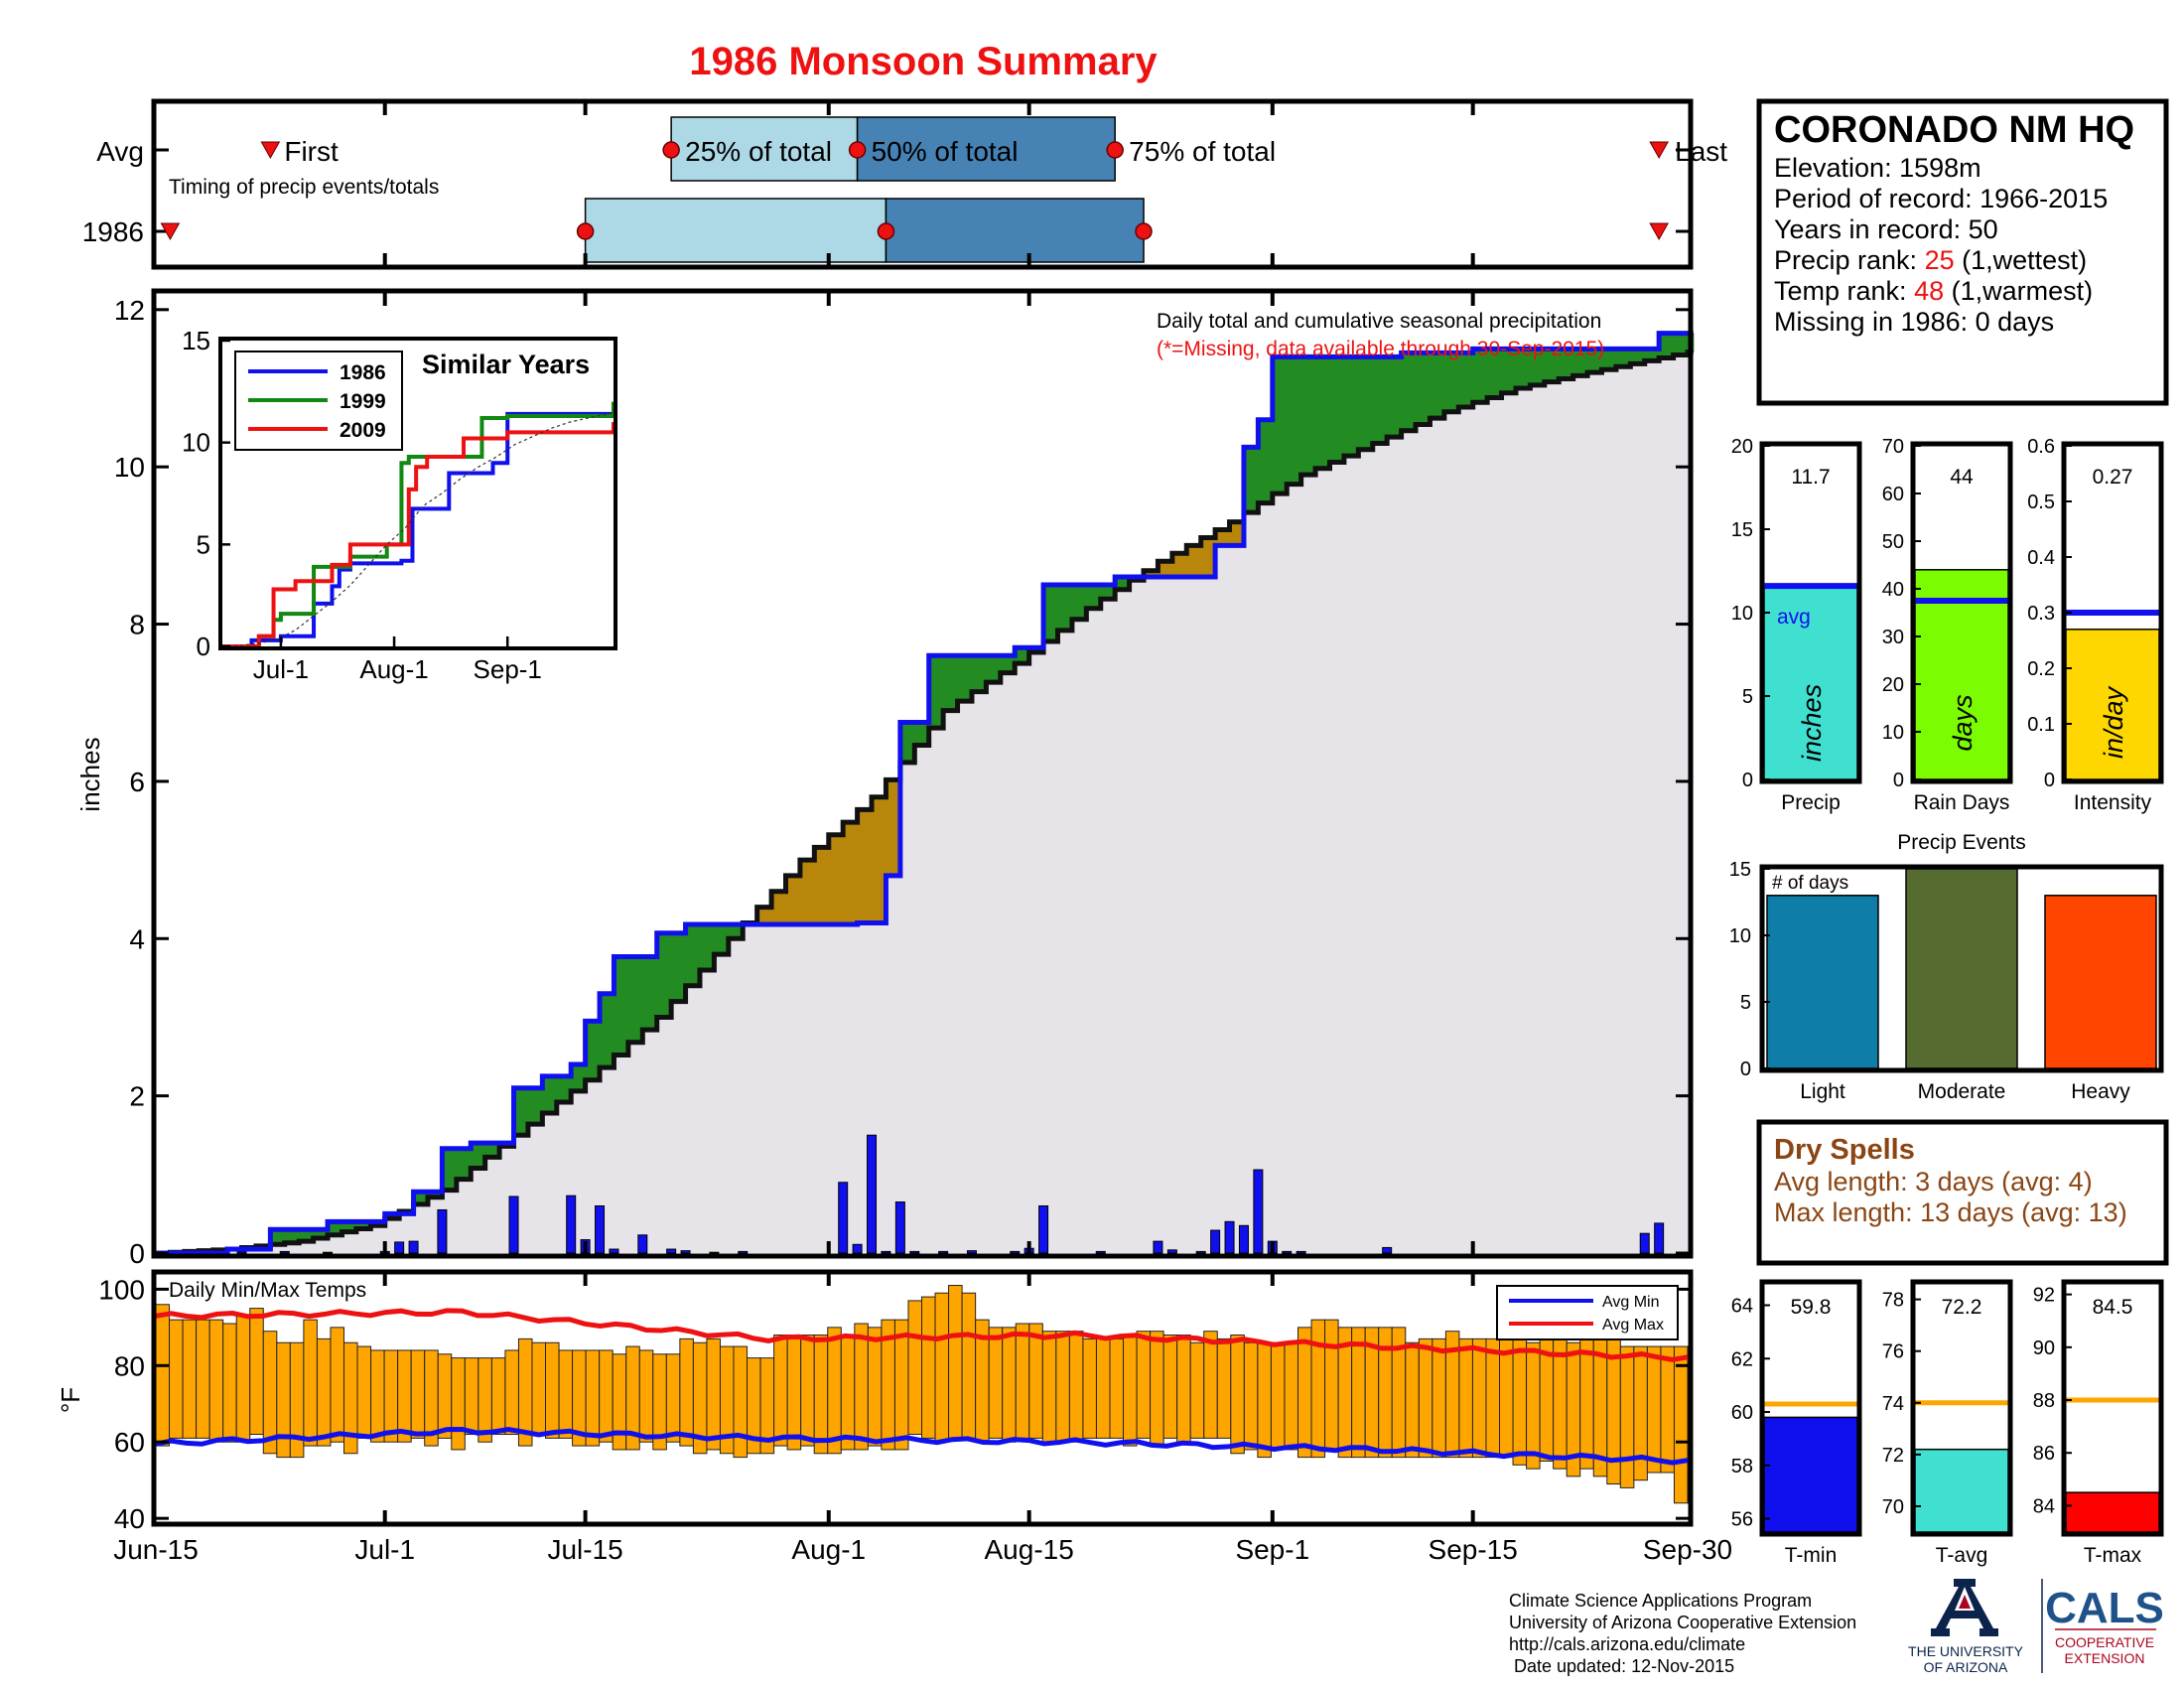  Describe the element at coordinates (1810, 1408) in the screenshot. I see `tmin-frame` at that location.